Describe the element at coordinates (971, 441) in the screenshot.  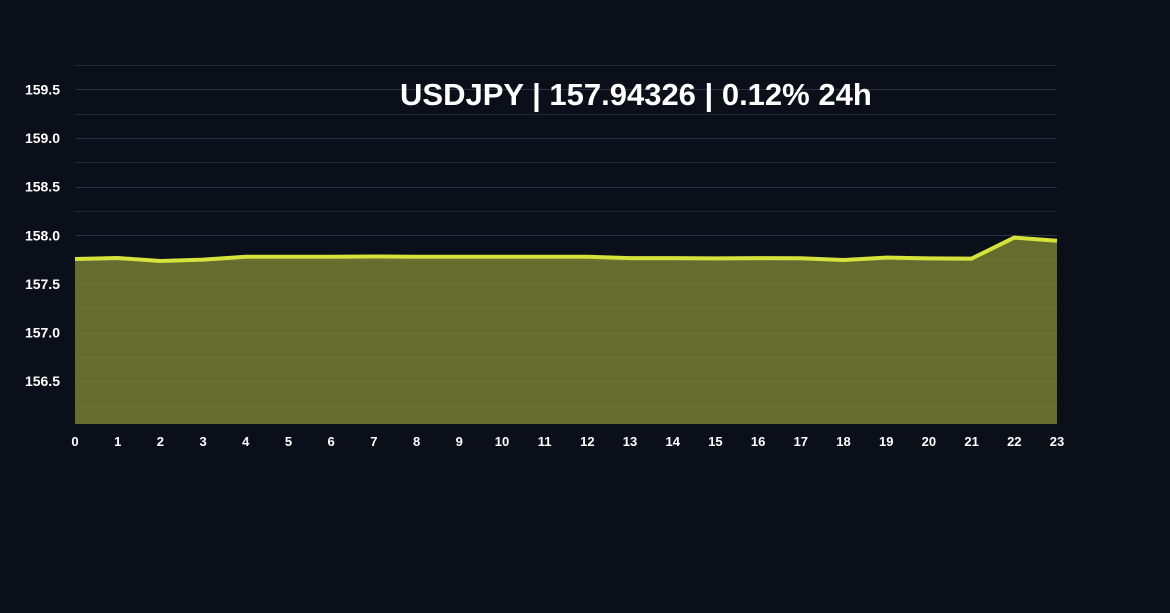
I see `x-tick-label: 21` at that location.